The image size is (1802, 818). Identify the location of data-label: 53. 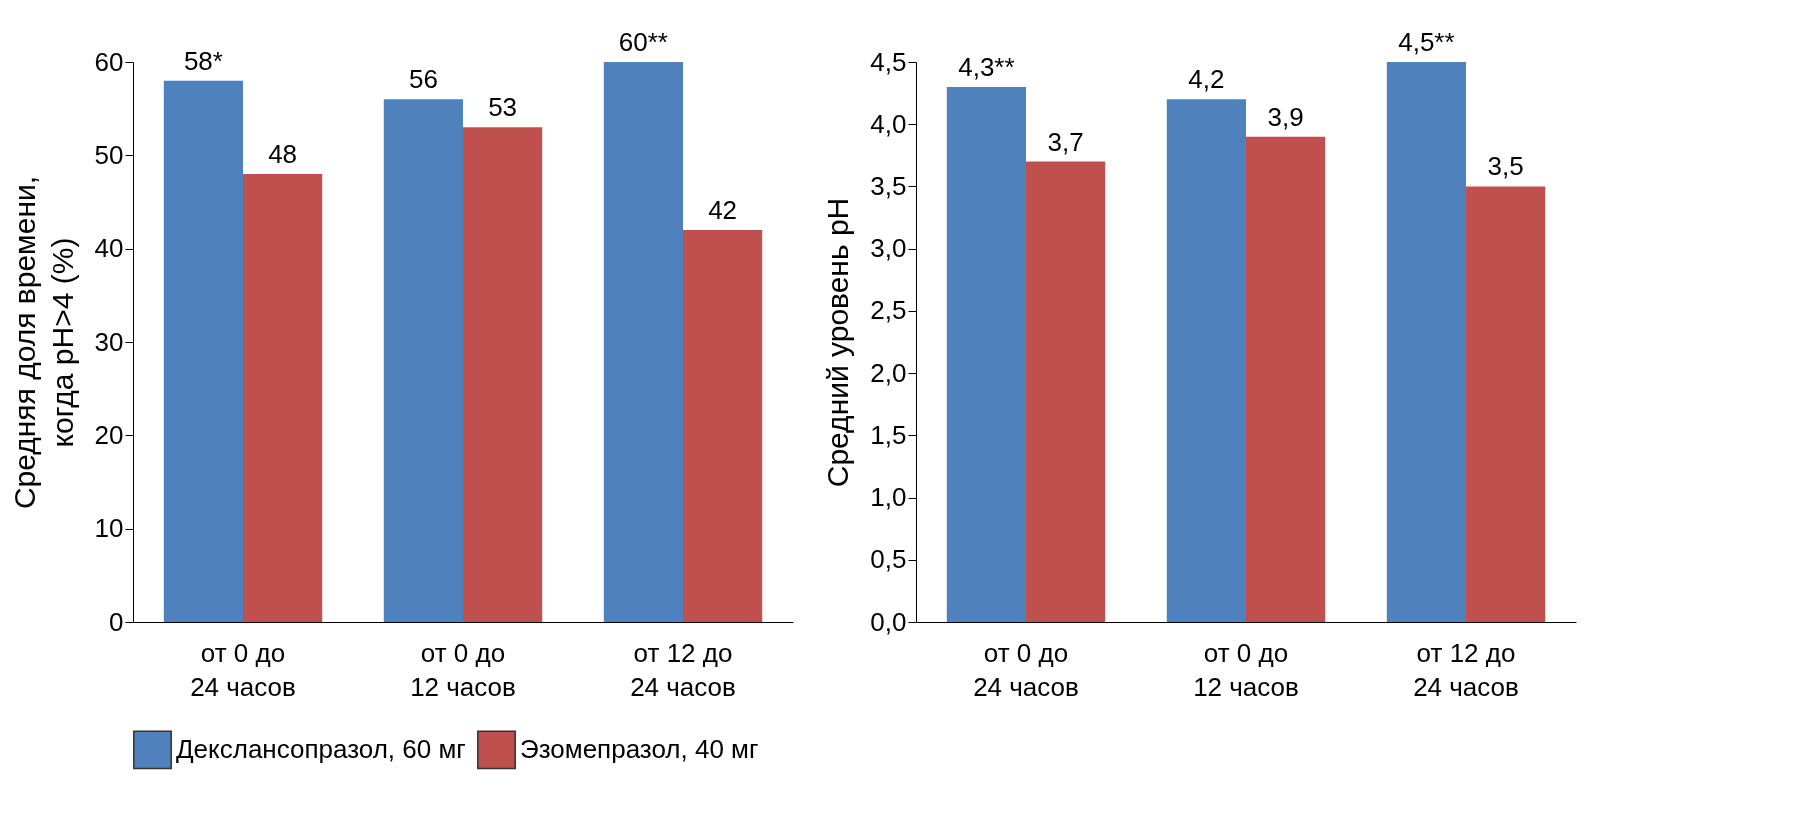
(503, 107).